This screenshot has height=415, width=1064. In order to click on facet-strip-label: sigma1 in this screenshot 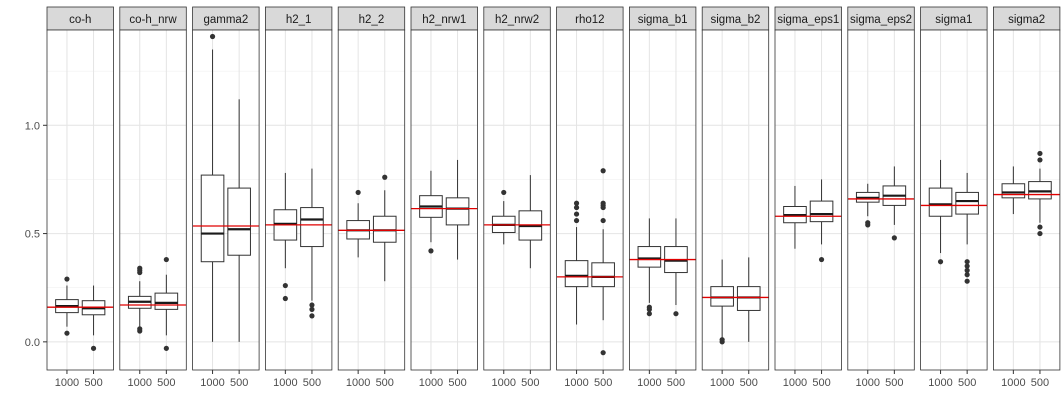, I will do `click(953, 20)`.